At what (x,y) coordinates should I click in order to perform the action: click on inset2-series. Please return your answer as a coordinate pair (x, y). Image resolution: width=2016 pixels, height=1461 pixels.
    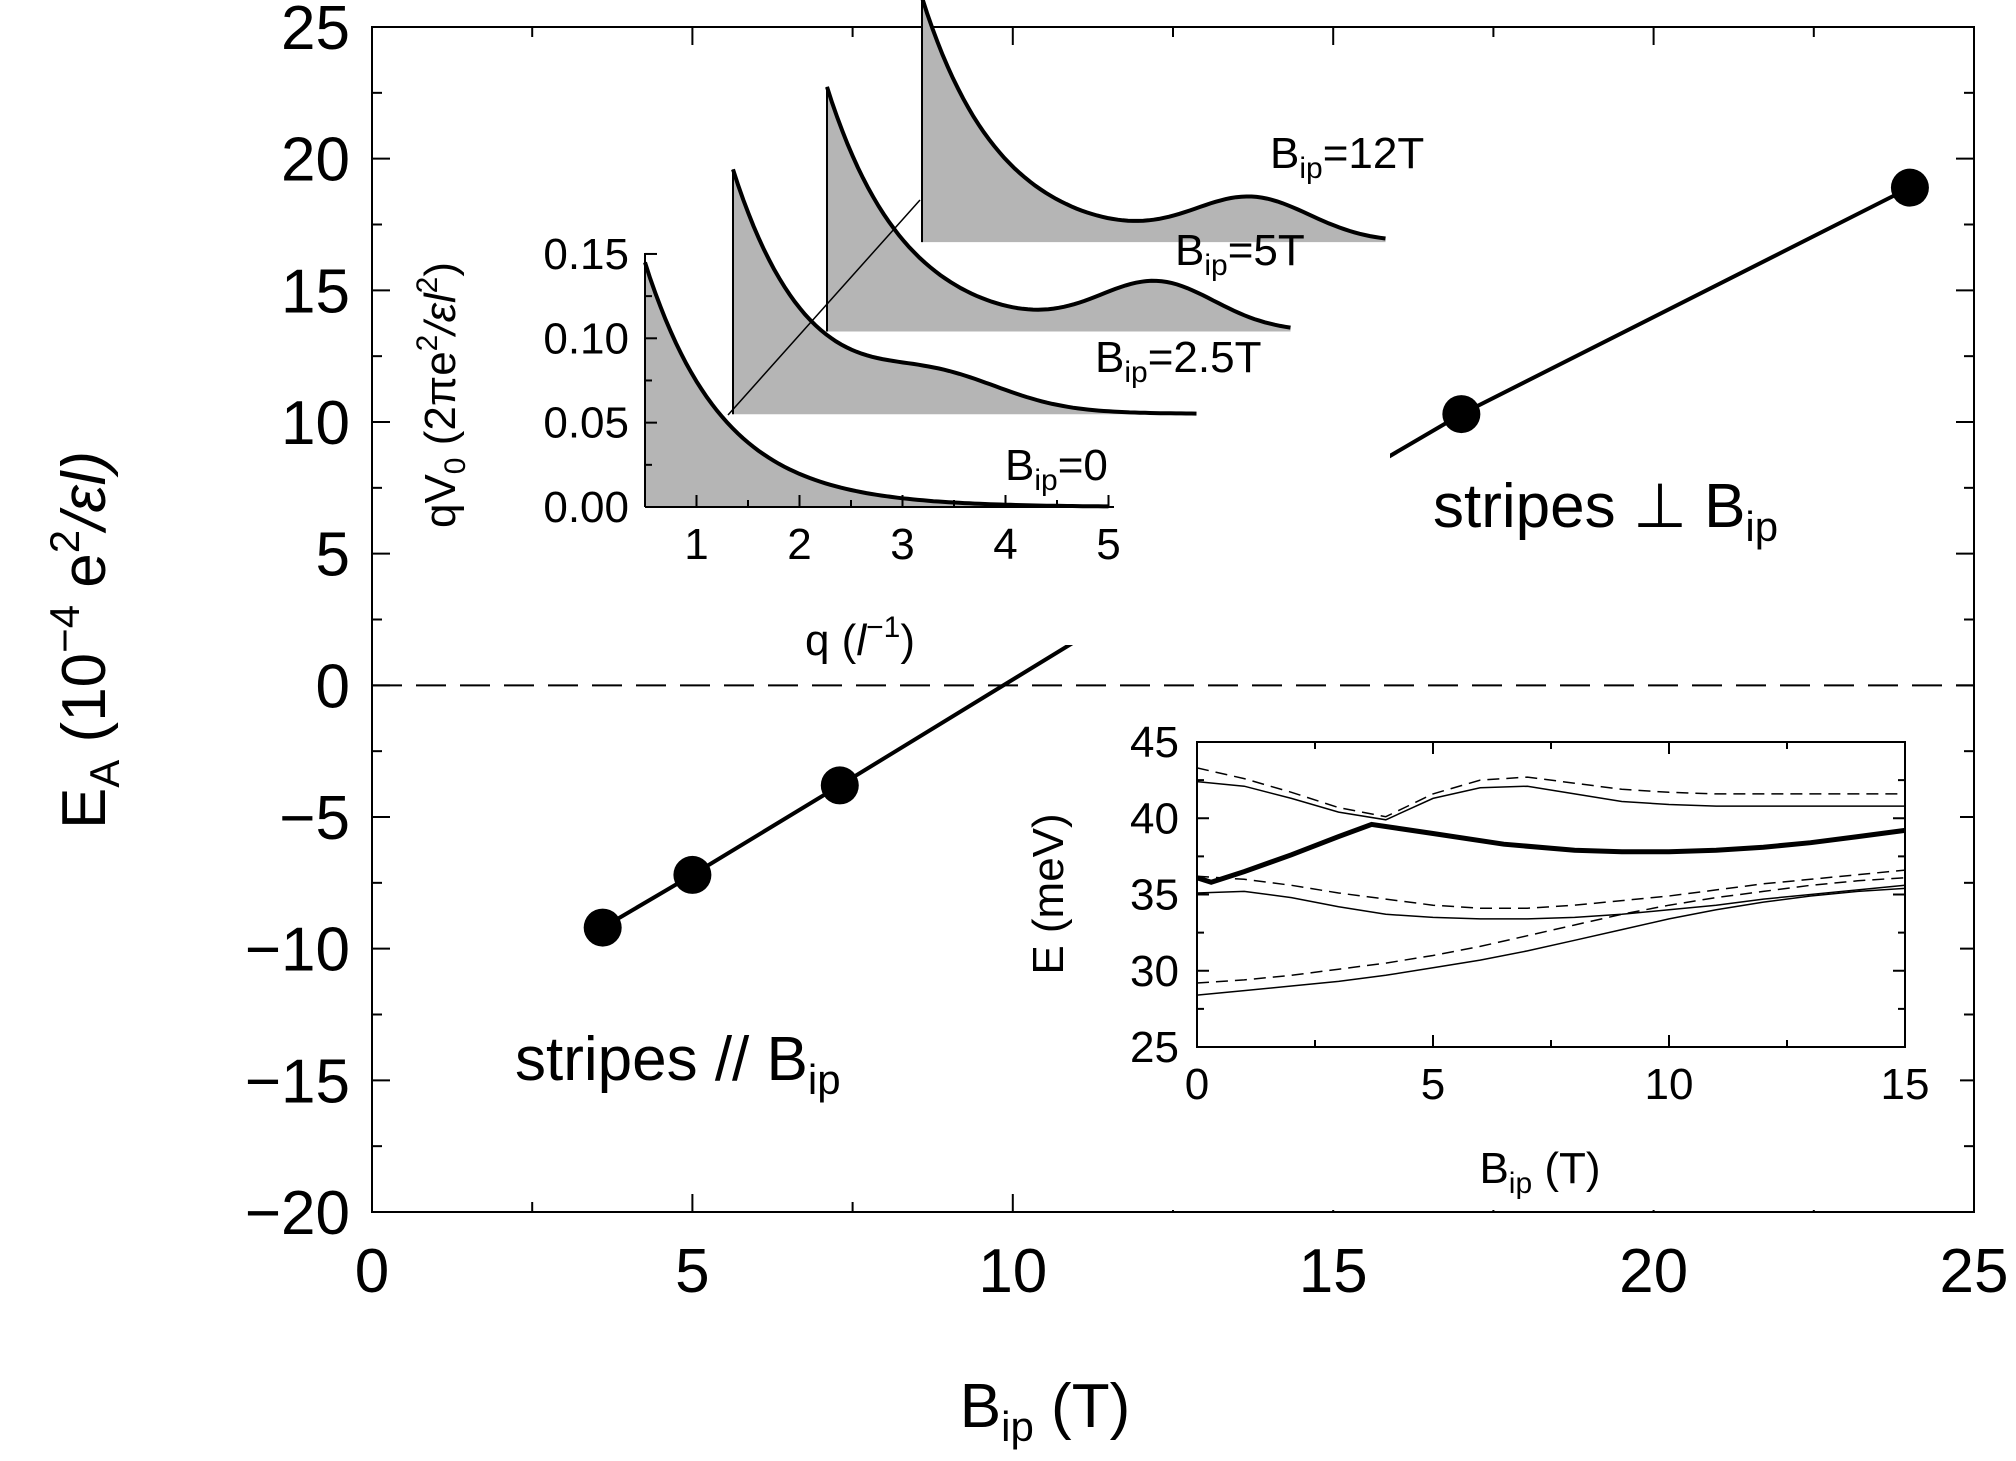
    Looking at the image, I should click on (1551, 881).